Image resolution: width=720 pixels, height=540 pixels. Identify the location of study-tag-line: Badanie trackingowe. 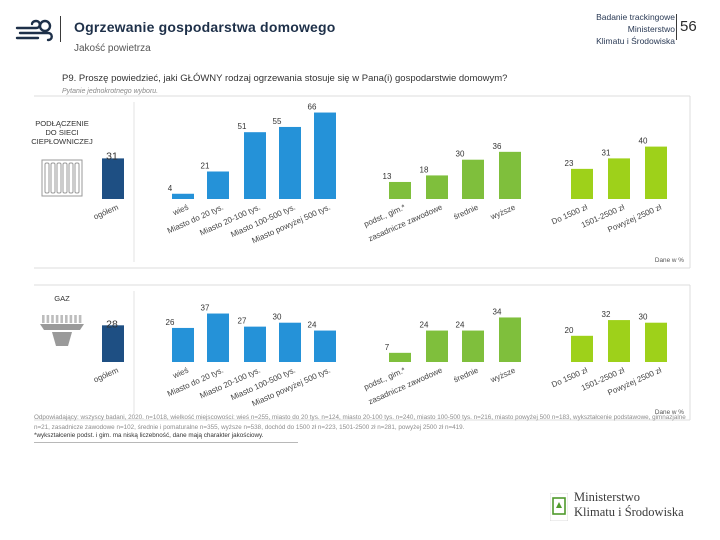
(635, 17).